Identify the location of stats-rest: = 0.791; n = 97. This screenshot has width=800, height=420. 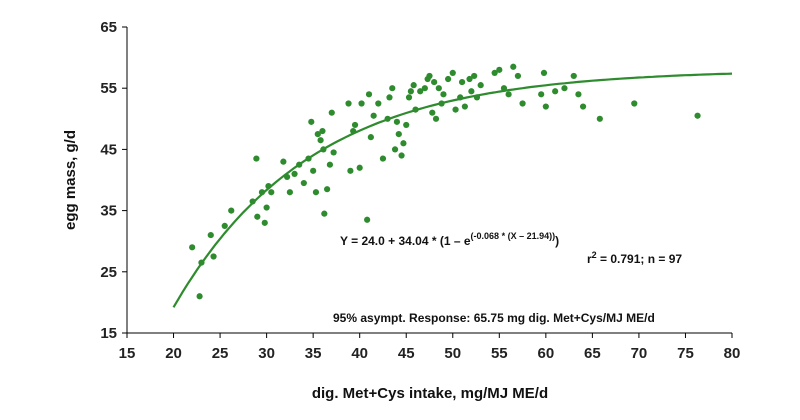
(640, 259).